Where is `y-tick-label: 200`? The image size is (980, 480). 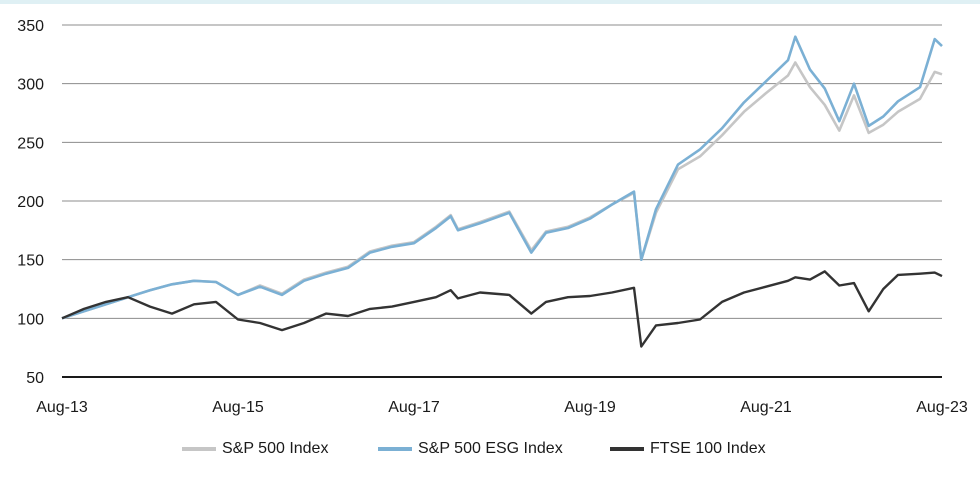
y-tick-label: 200 is located at coordinates (30, 202).